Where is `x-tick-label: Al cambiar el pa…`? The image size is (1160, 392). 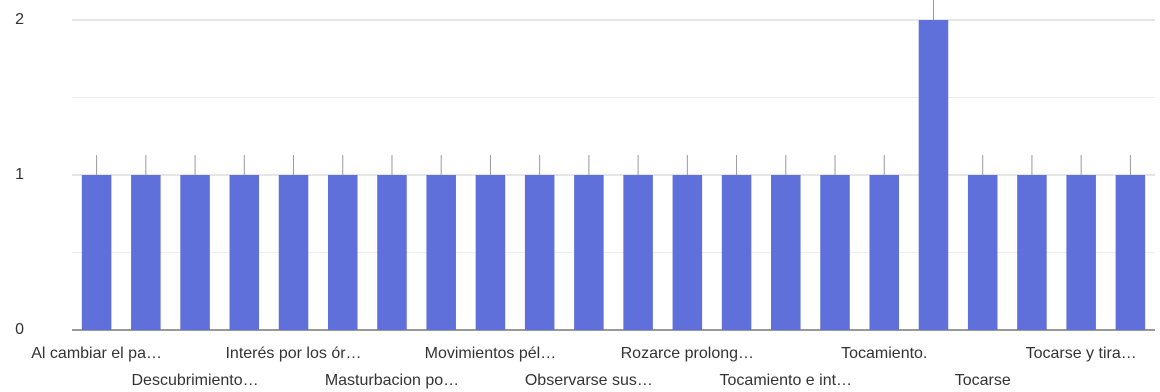 x-tick-label: Al cambiar el pa… is located at coordinates (96, 353).